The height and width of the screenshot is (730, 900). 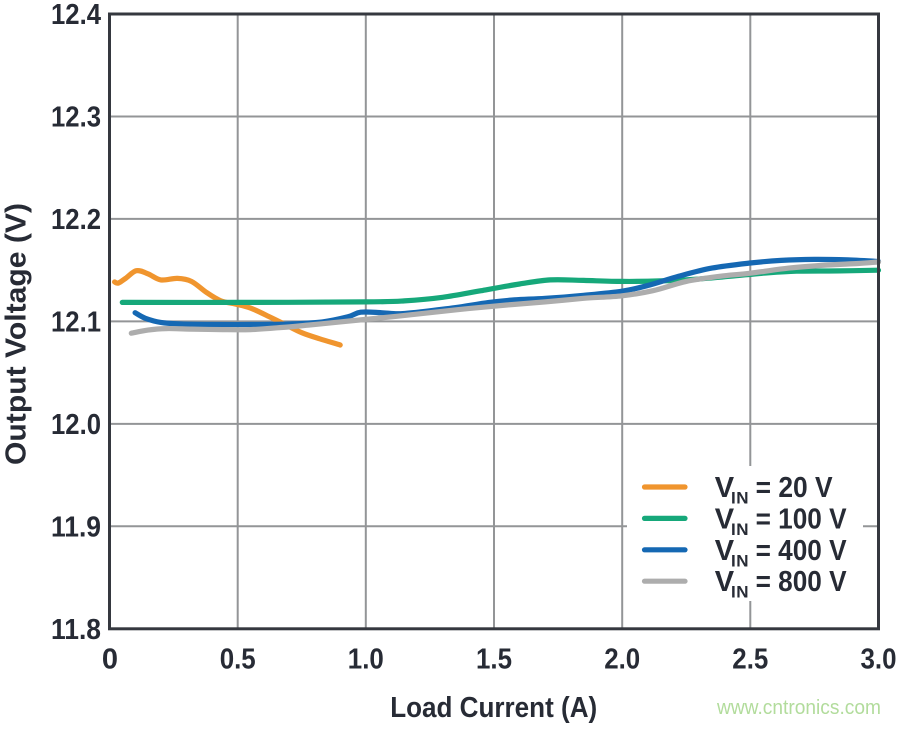 I want to click on svg-text: = 20 V, so click(x=795, y=488).